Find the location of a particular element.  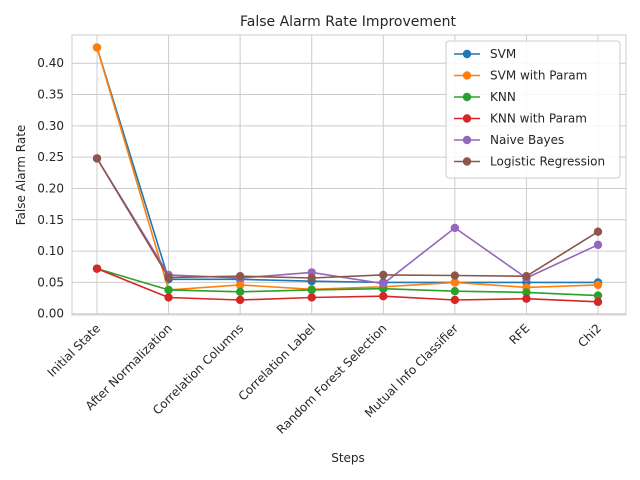

y-tick-label: 0.00 is located at coordinates (50, 314).